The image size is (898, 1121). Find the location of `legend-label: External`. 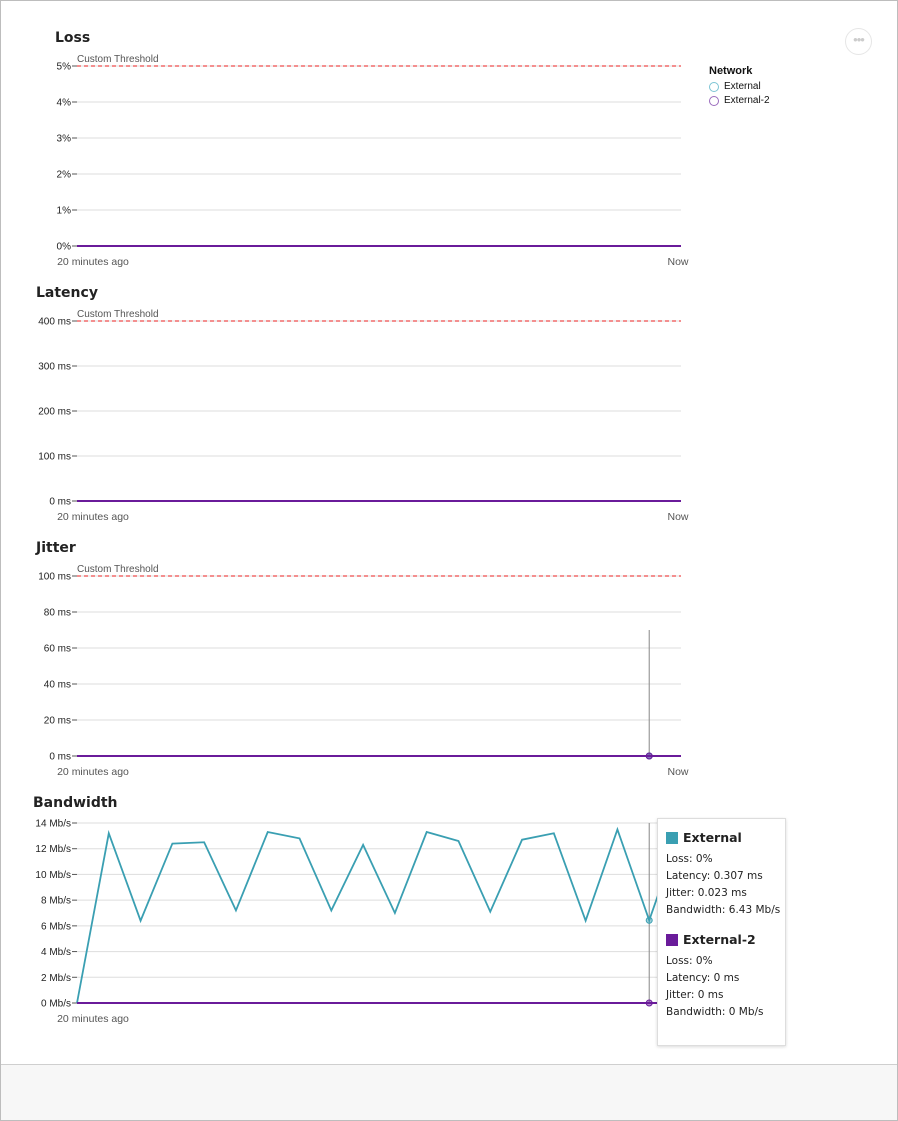

legend-label: External is located at coordinates (742, 86).